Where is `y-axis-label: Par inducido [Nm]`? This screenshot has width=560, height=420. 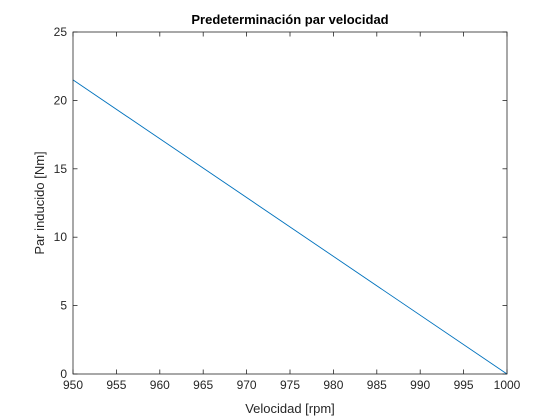
y-axis-label: Par inducido [Nm] is located at coordinates (39, 202).